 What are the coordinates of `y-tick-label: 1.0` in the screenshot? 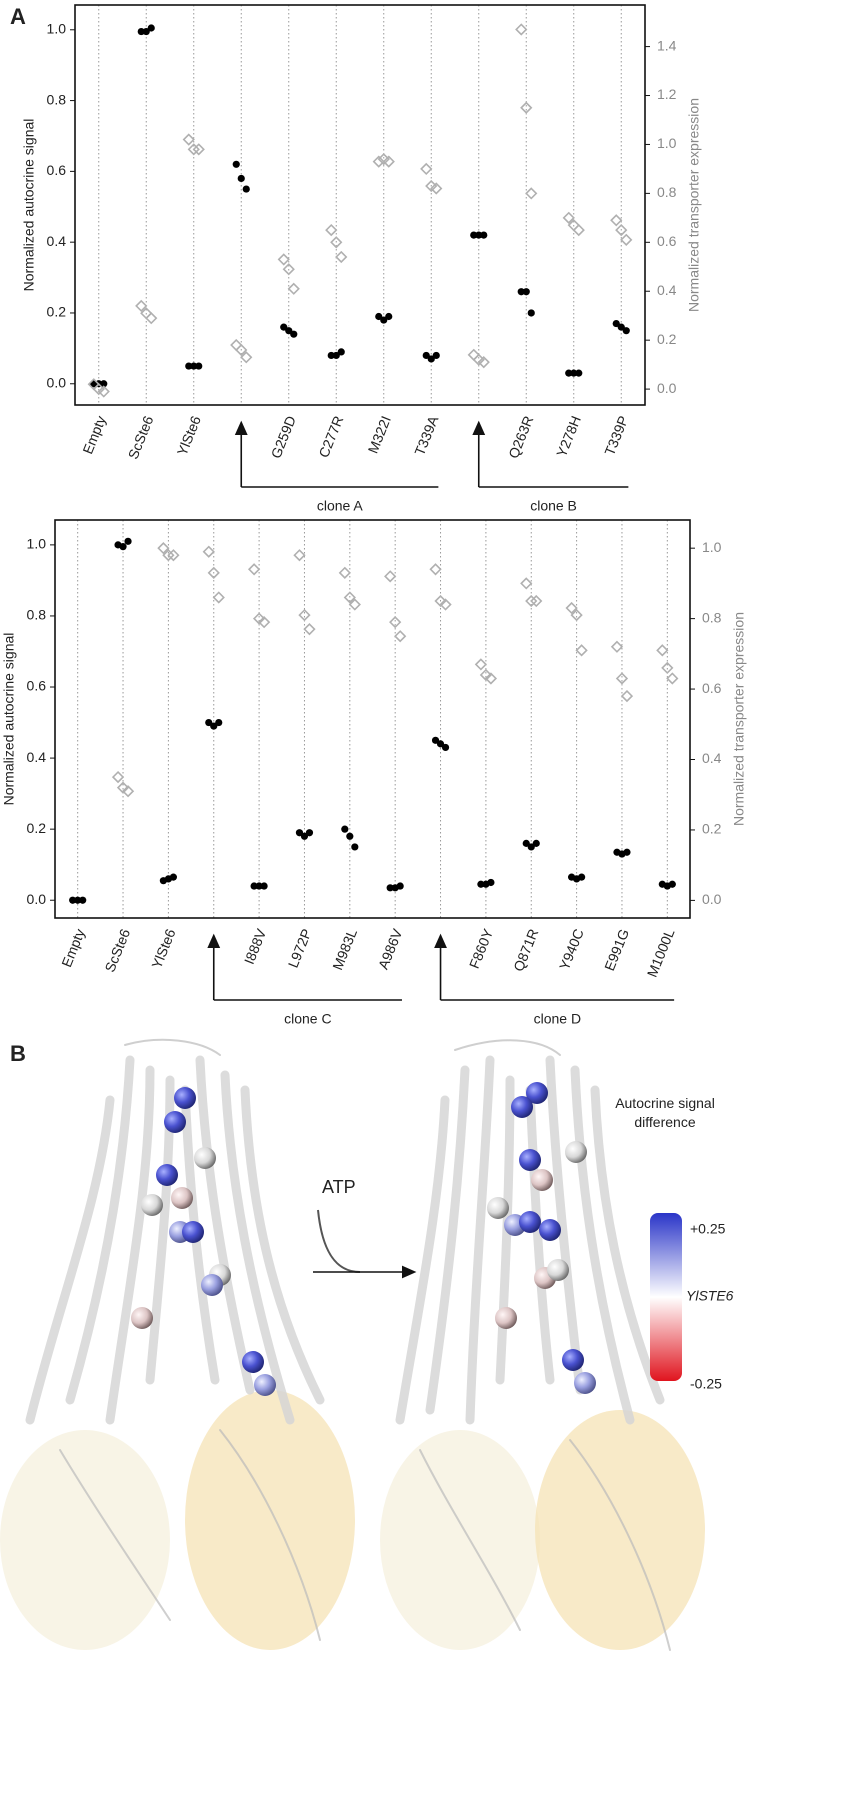 It's located at (57, 28).